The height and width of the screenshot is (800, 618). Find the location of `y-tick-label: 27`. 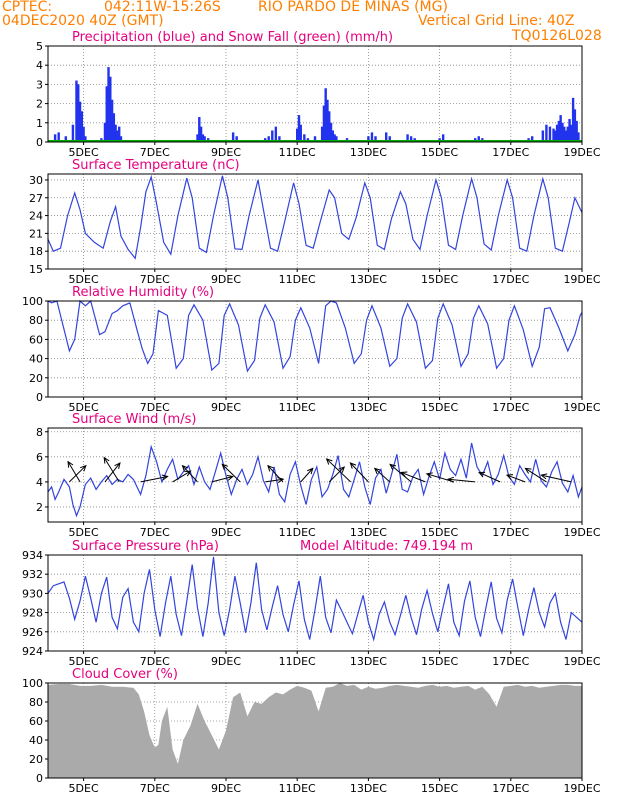

y-tick-label: 27 is located at coordinates (36, 198).